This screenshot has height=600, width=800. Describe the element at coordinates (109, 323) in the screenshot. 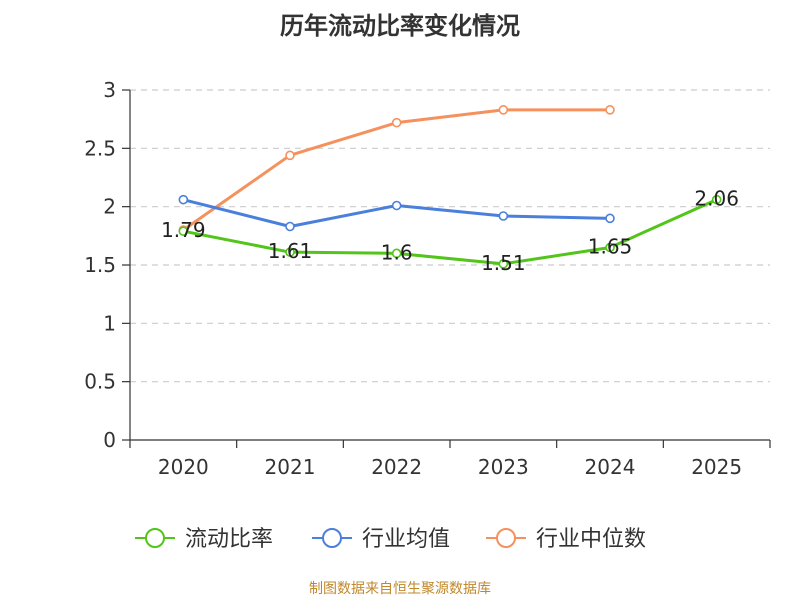

I see `y-tick-label: 1` at that location.